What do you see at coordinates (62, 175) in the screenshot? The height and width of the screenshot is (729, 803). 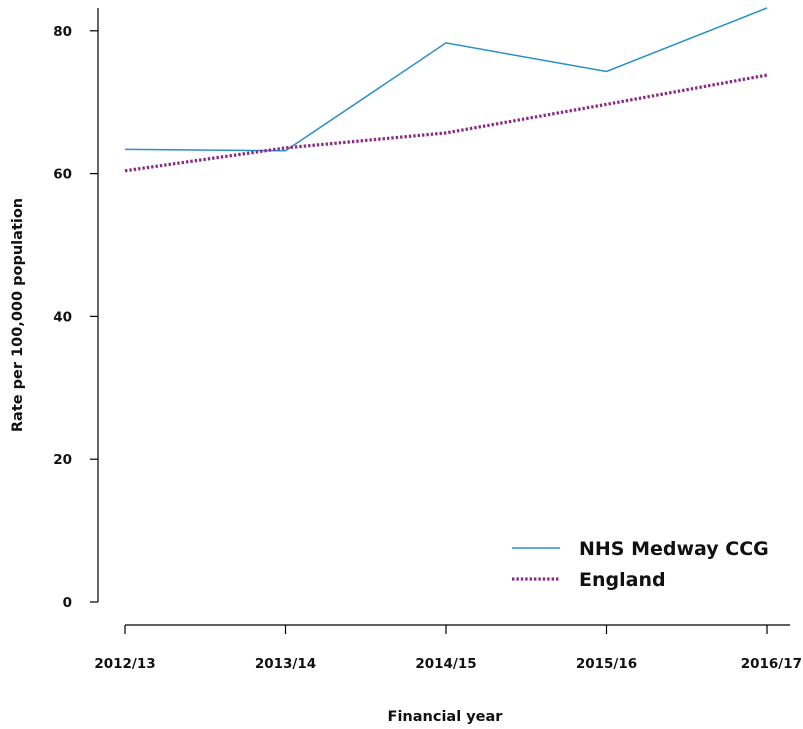 I see `y-tick-label: 60` at bounding box center [62, 175].